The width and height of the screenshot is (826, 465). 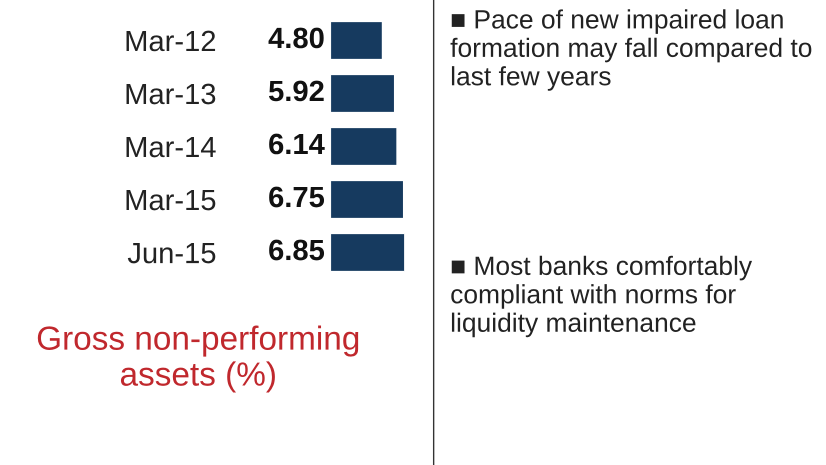 I want to click on text: ■ Pace of new impaired loan formation may fall compared to last few years, so click(x=631, y=50).